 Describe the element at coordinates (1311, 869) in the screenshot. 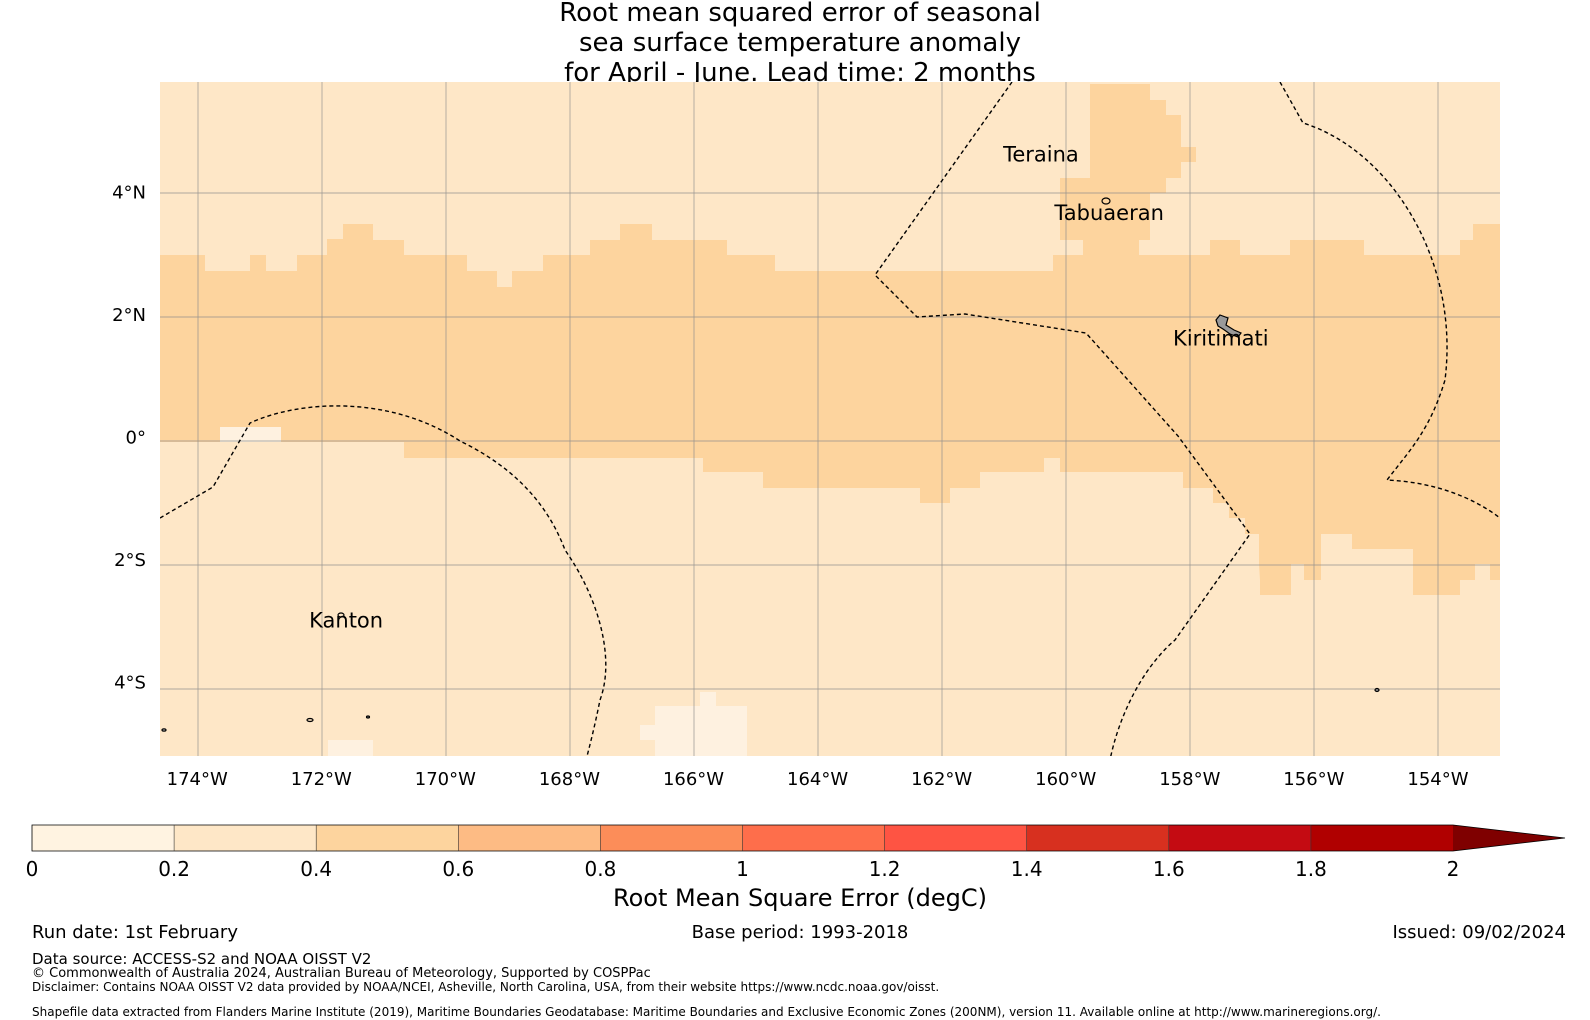

I see `colorbar-tick-label: 1.8` at that location.